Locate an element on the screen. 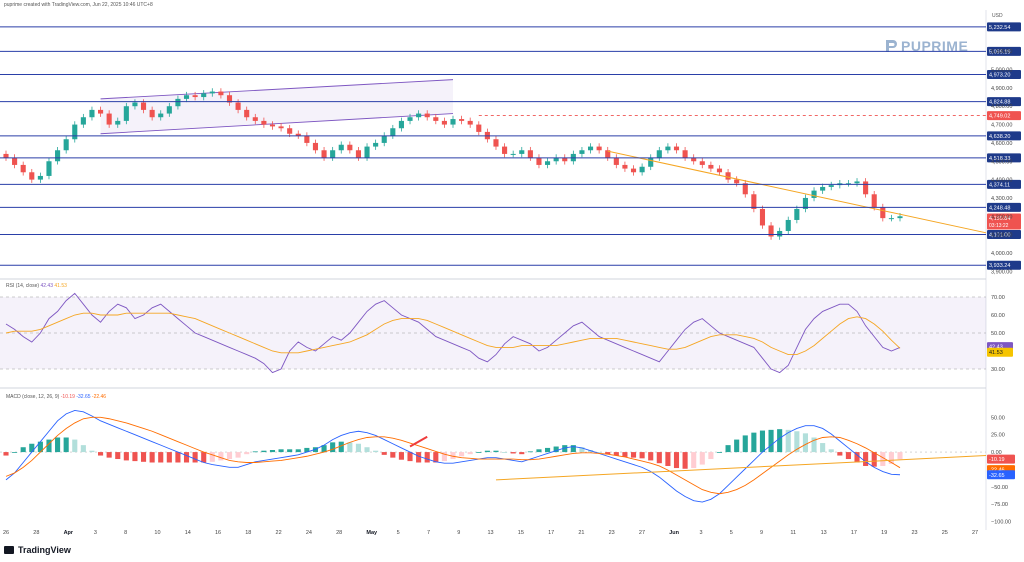  time-tick-label: 19 is located at coordinates (884, 533).